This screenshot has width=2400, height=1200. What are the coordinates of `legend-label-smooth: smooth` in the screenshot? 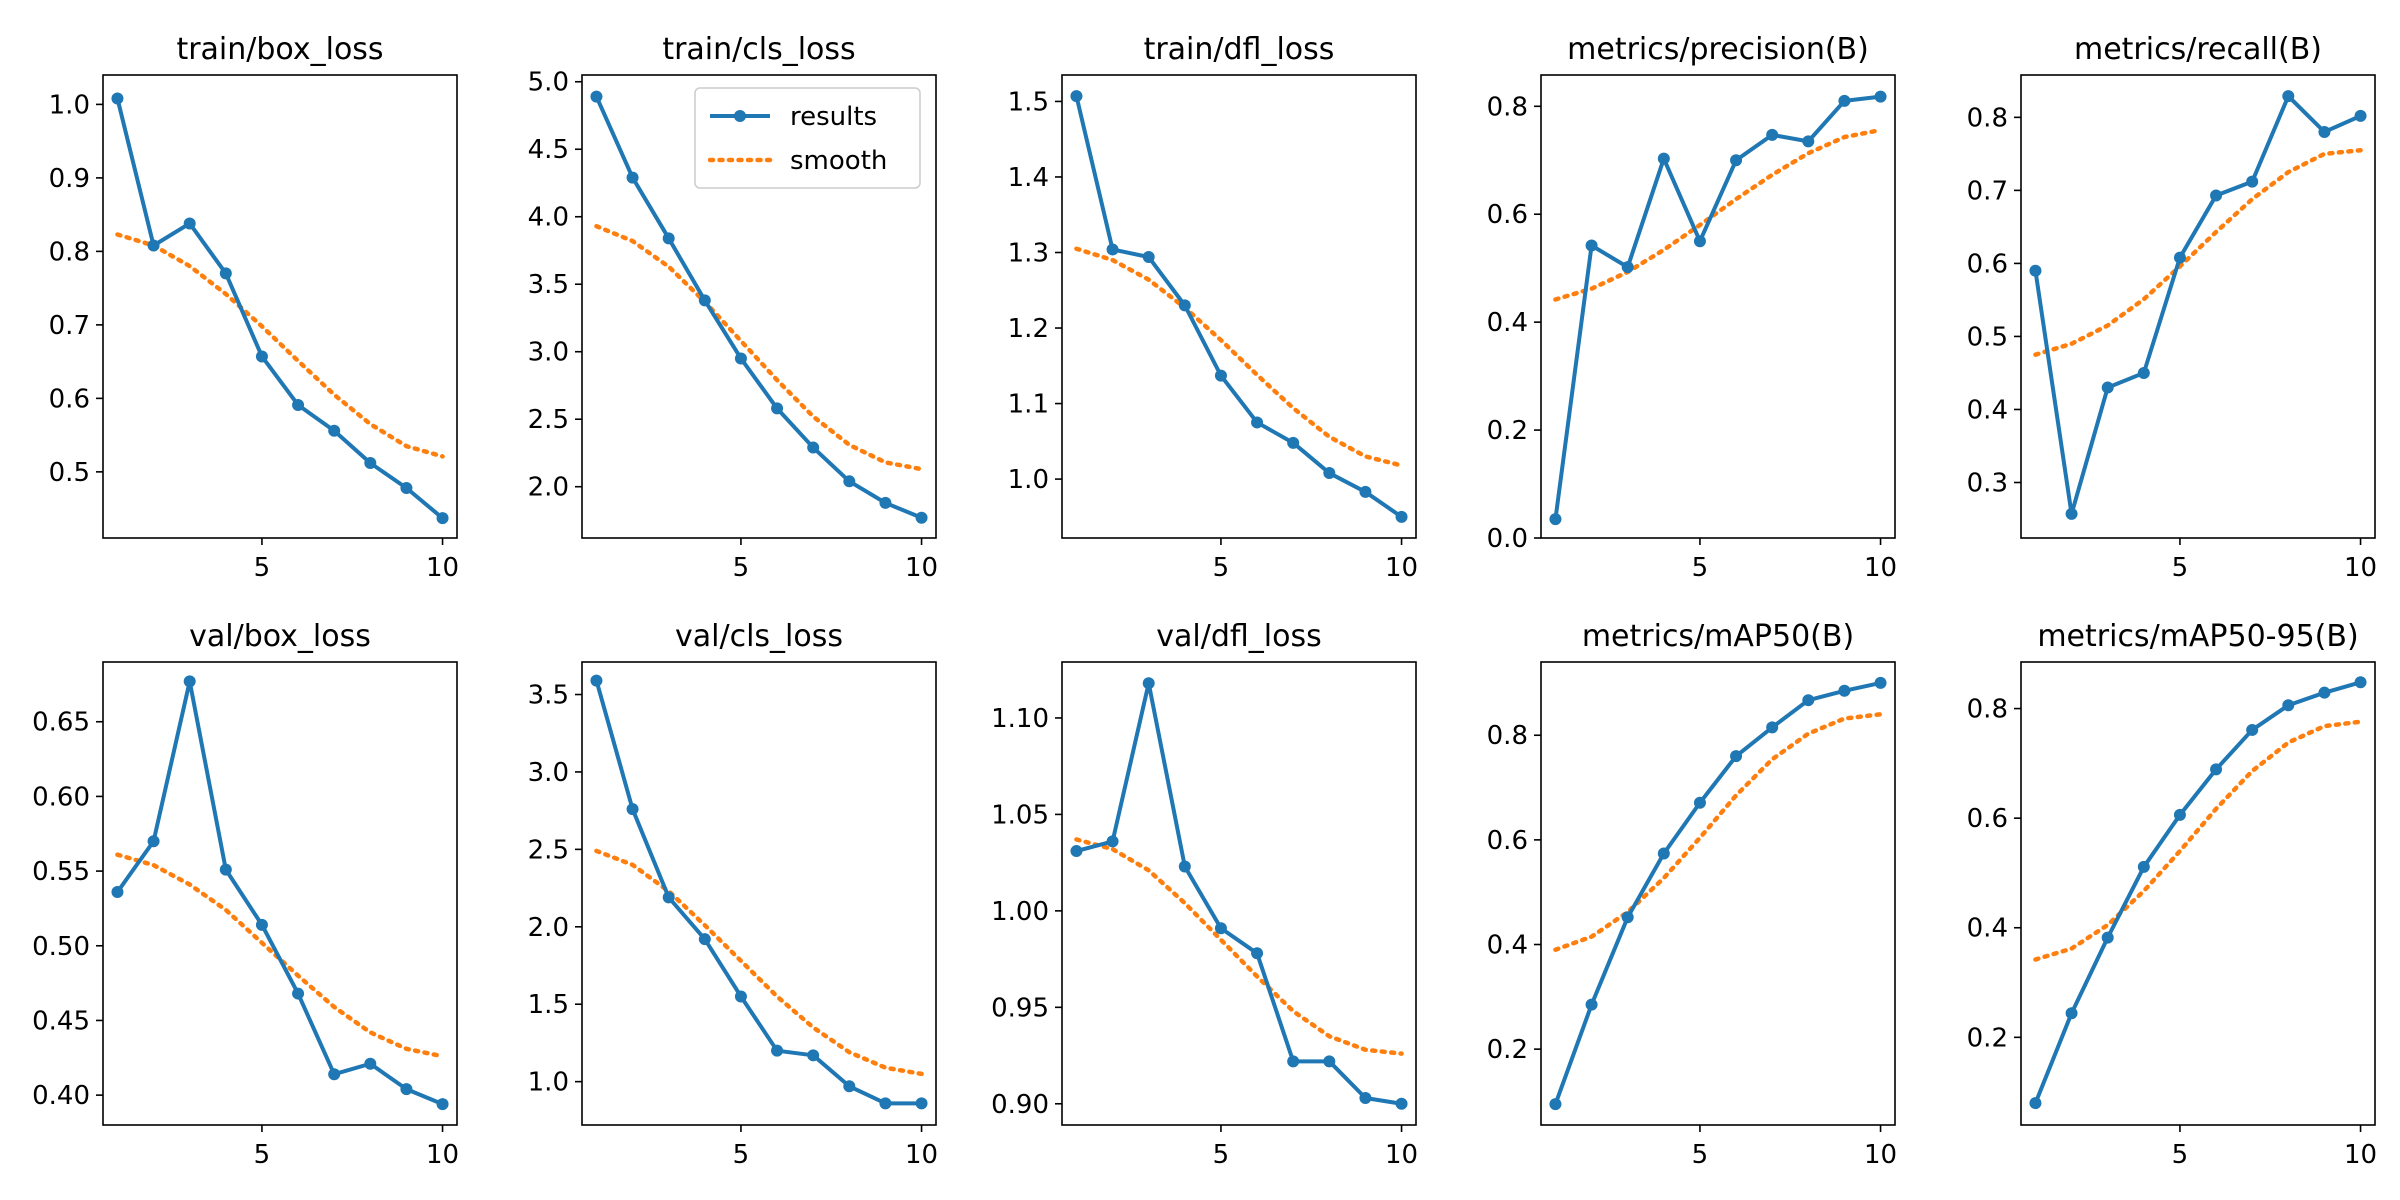 It's located at (838, 161).